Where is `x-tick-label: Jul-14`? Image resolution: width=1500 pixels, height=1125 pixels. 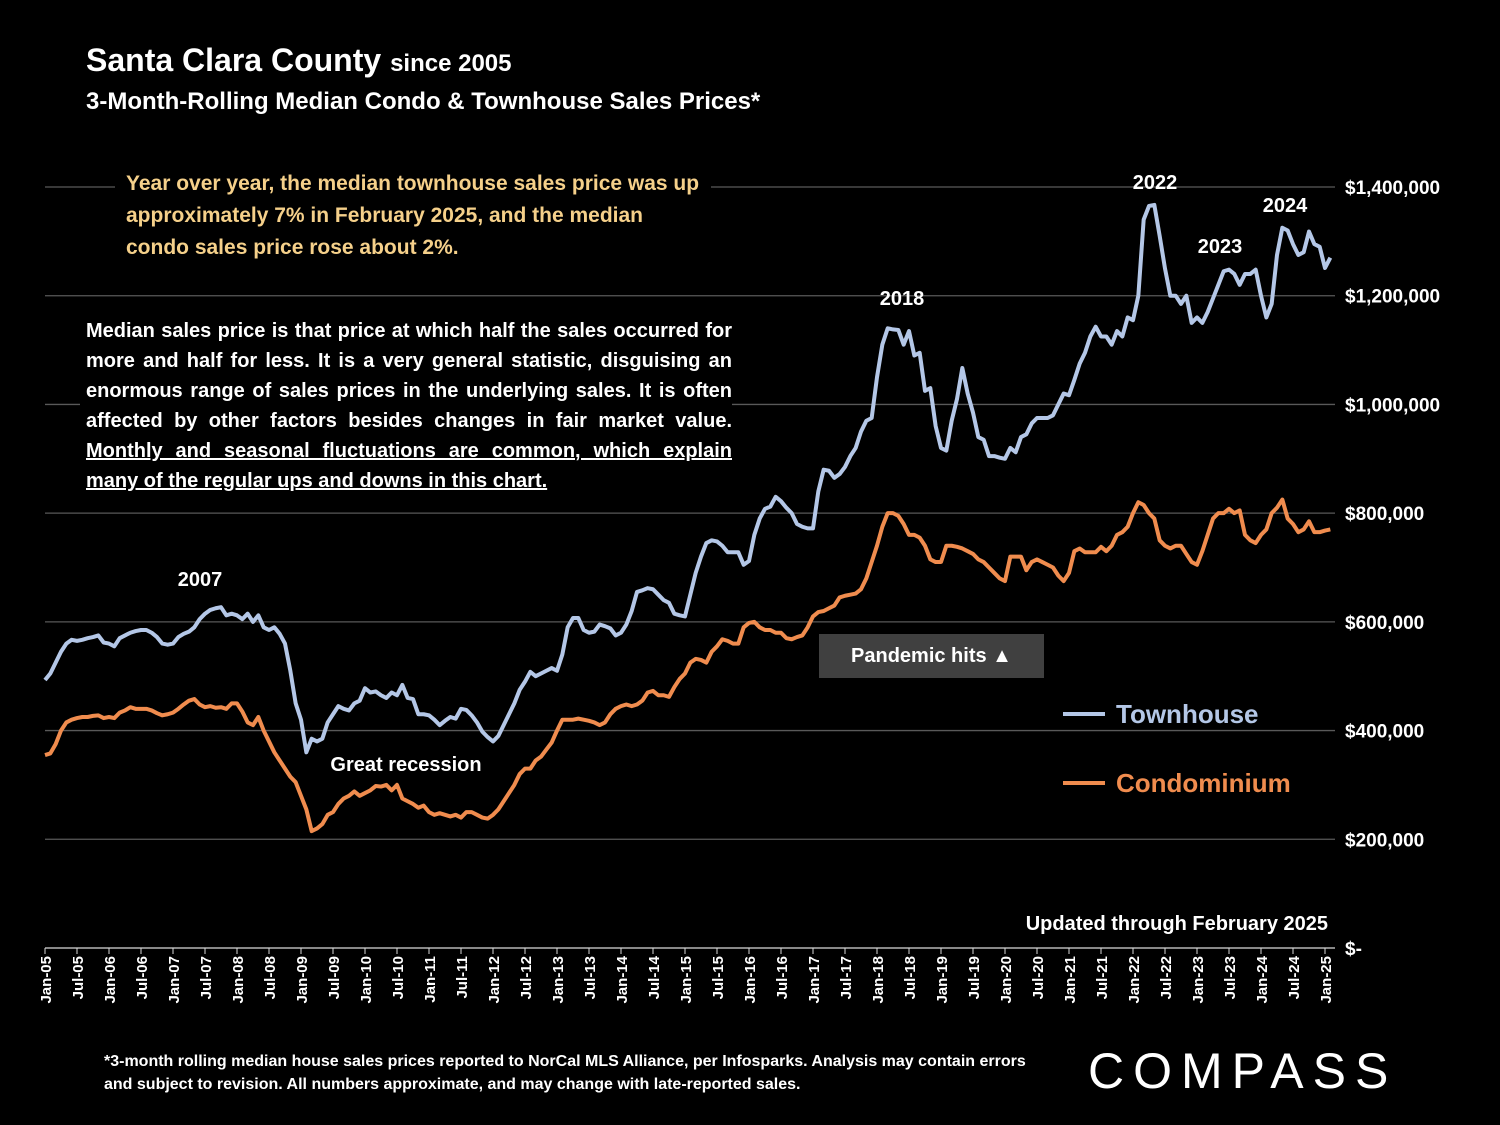
x-tick-label: Jul-14 is located at coordinates (654, 977).